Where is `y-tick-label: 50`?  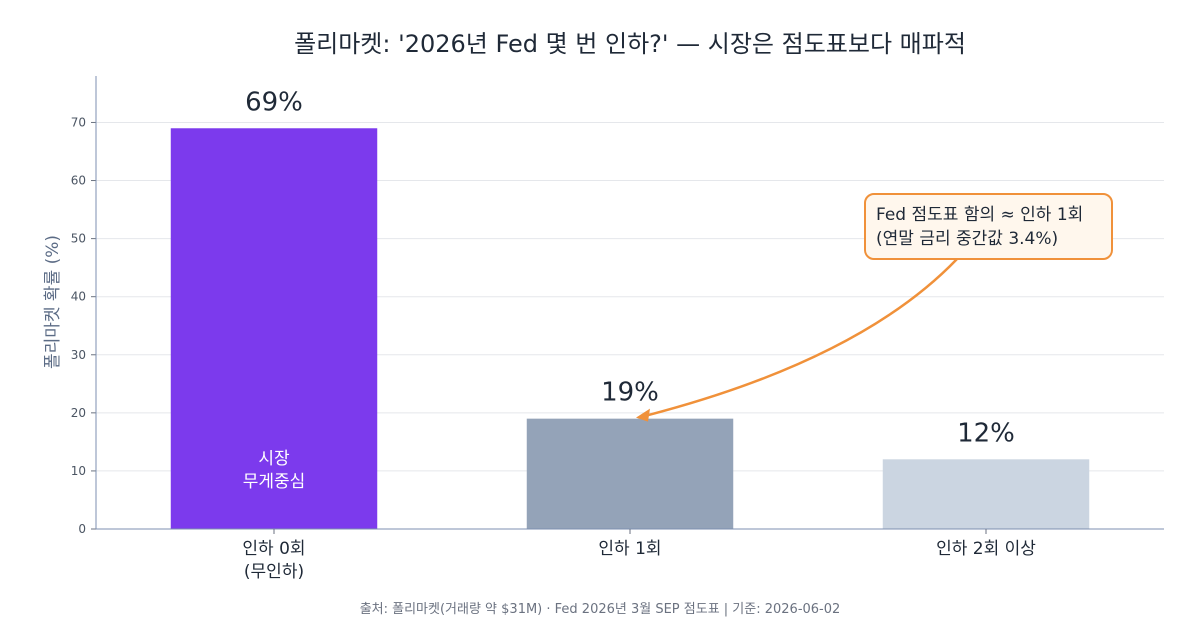
y-tick-label: 50 is located at coordinates (78, 239).